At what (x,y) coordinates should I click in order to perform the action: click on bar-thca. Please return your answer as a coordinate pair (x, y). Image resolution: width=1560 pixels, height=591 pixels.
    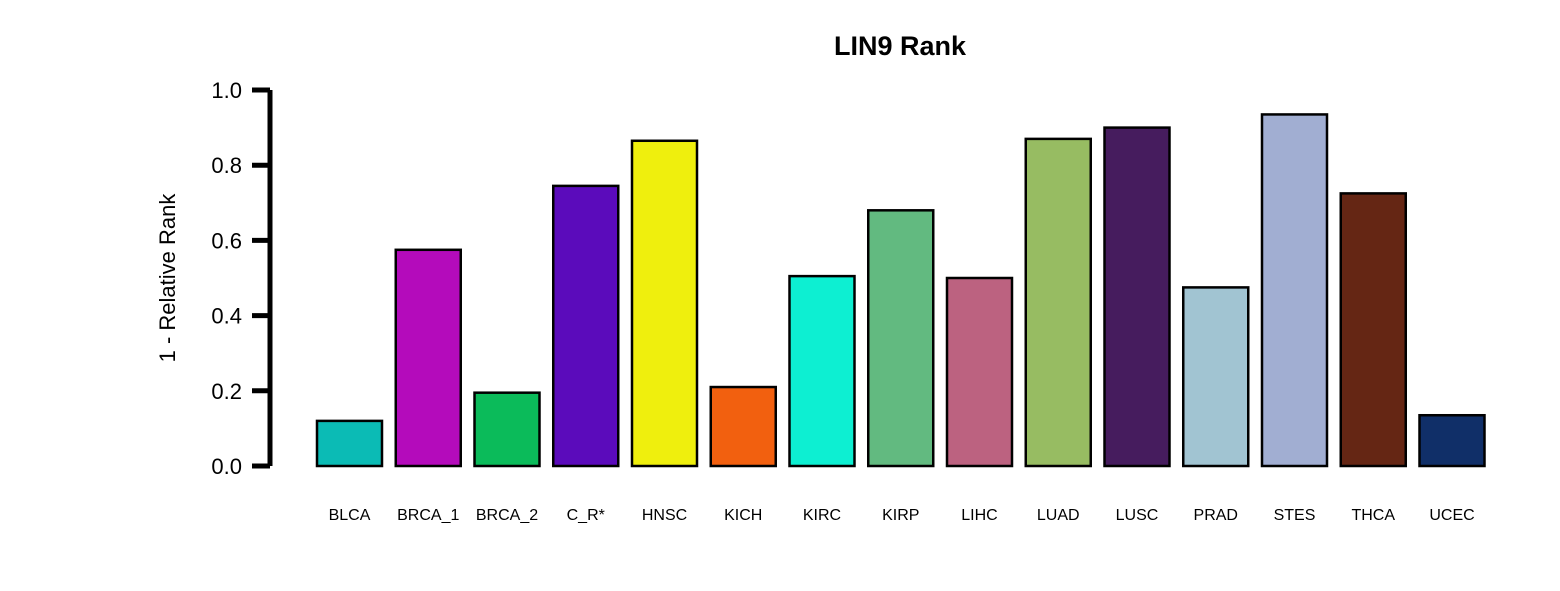
    Looking at the image, I should click on (1373, 330).